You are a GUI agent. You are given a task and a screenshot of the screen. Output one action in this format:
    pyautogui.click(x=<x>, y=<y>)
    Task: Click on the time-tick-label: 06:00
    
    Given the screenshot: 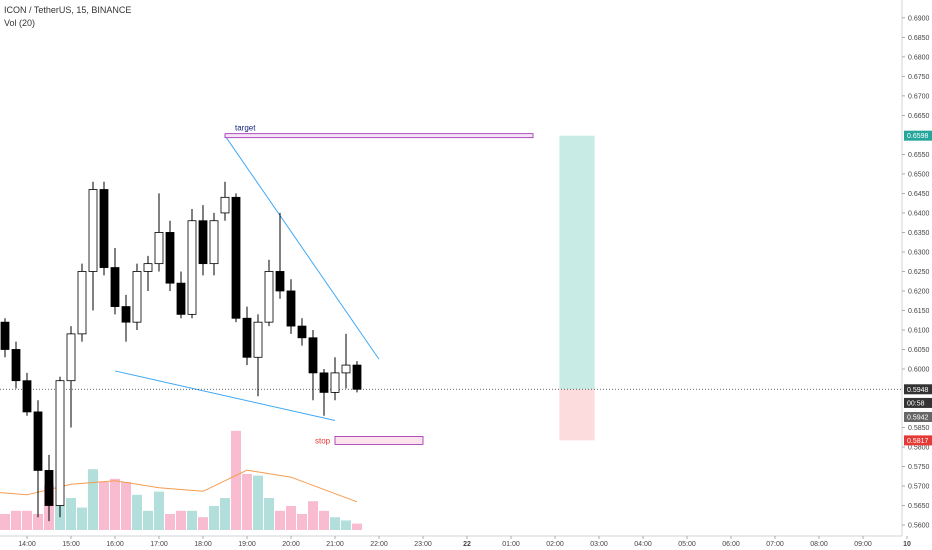 What is the action you would take?
    pyautogui.click(x=731, y=544)
    